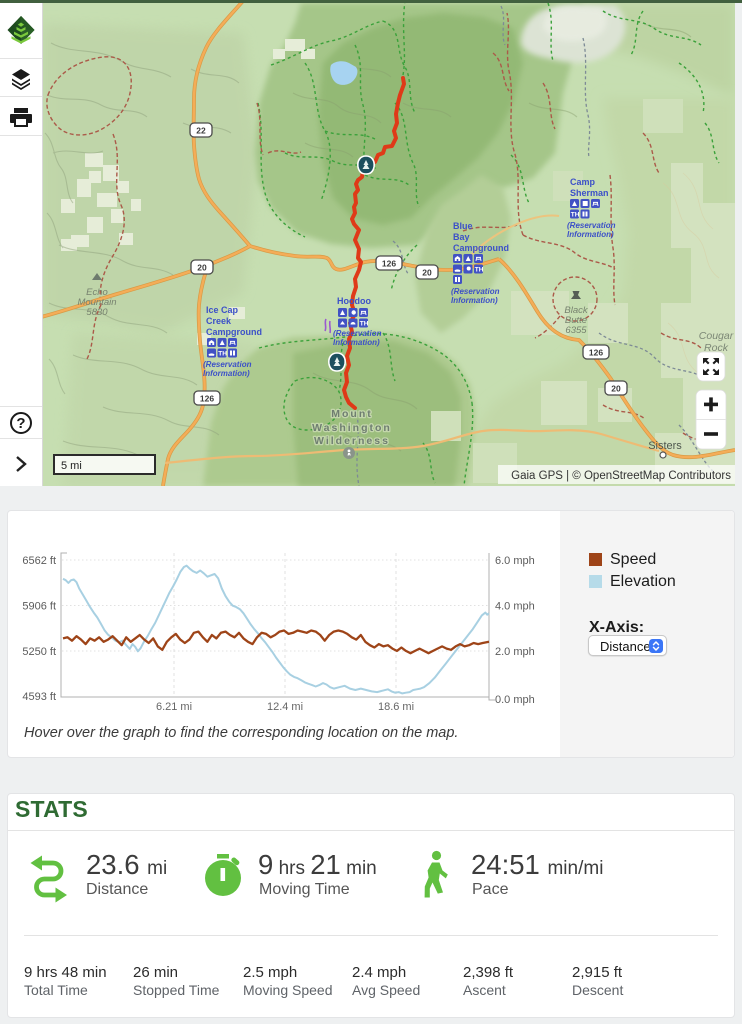 This screenshot has width=742, height=1024. I want to click on svg-text: Creek, so click(219, 321).